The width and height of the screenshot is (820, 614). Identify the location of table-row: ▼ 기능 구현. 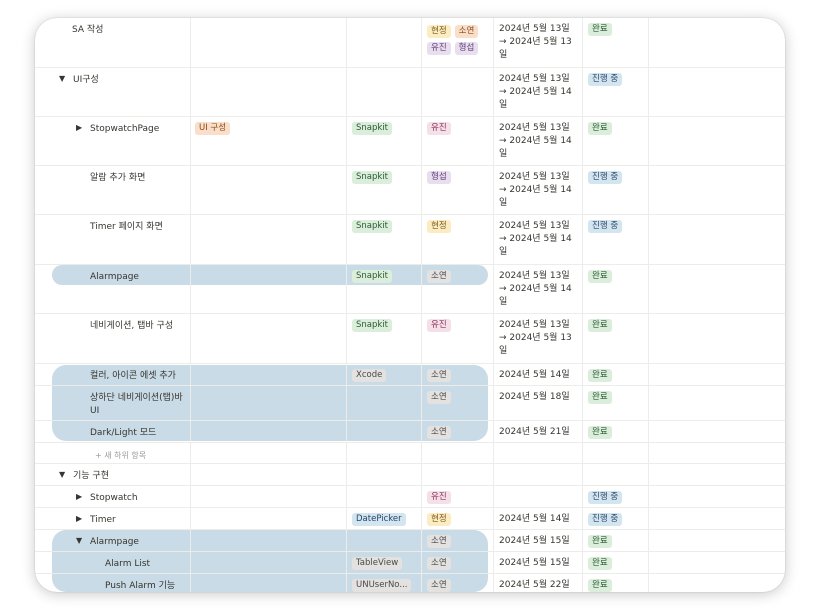
(410, 475).